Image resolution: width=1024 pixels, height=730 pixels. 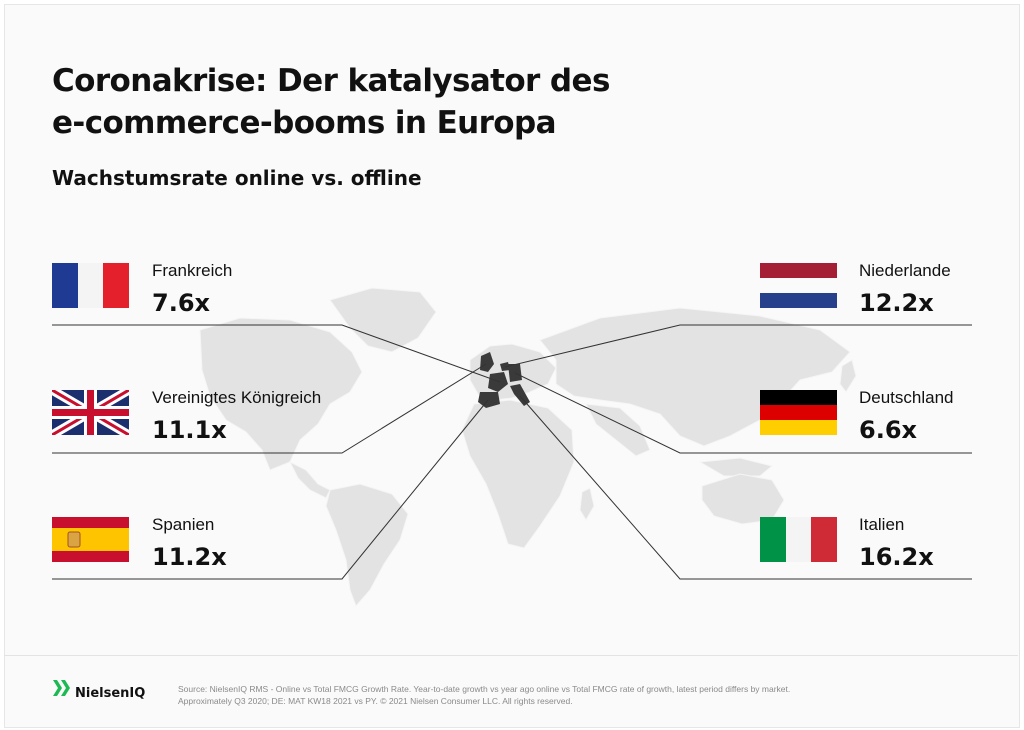 I want to click on brand-name: NielsenIQ, so click(x=110, y=693).